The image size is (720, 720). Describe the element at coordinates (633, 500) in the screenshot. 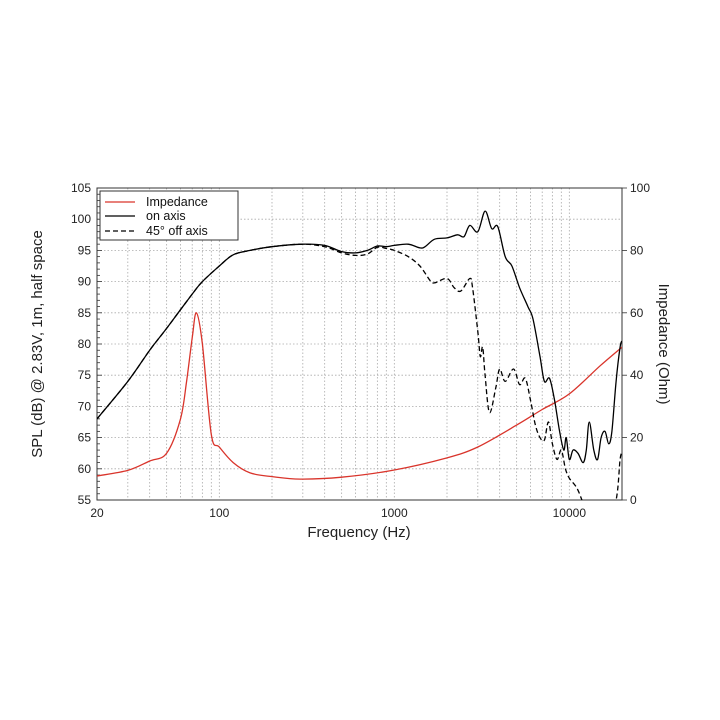

I see `y2-tick-label: 0` at that location.